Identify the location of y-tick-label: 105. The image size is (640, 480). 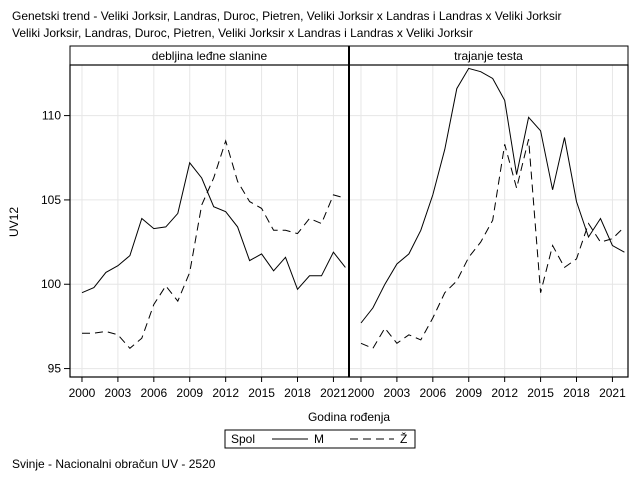
(51, 200).